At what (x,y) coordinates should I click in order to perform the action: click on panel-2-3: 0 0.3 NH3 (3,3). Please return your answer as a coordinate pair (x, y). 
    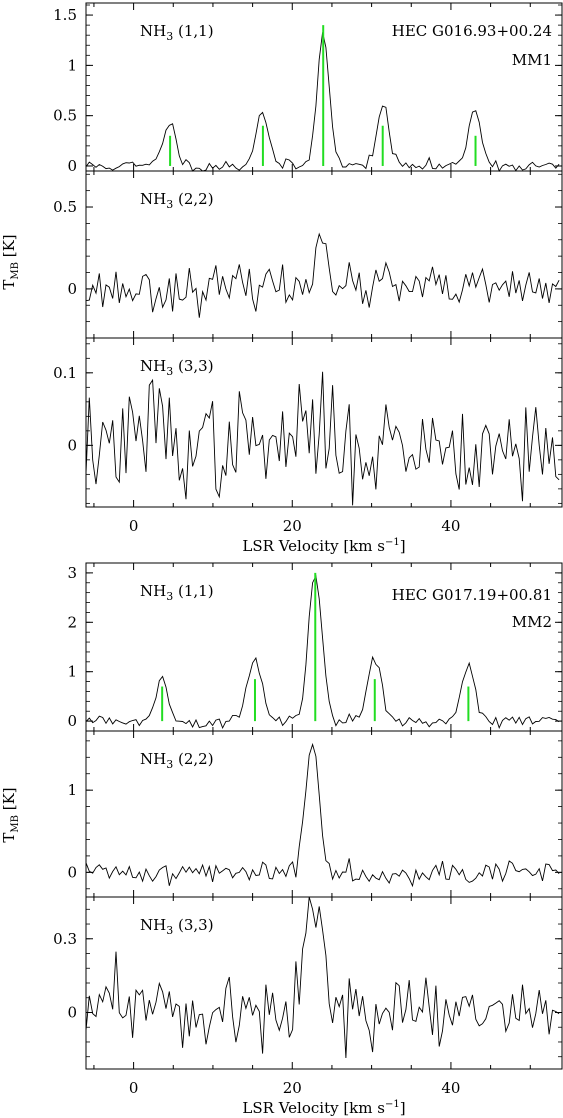
    Looking at the image, I should click on (308, 983).